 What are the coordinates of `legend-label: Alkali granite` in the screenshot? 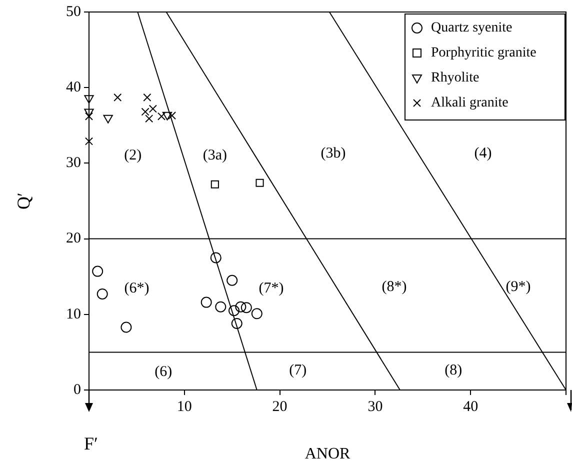 It's located at (469, 103).